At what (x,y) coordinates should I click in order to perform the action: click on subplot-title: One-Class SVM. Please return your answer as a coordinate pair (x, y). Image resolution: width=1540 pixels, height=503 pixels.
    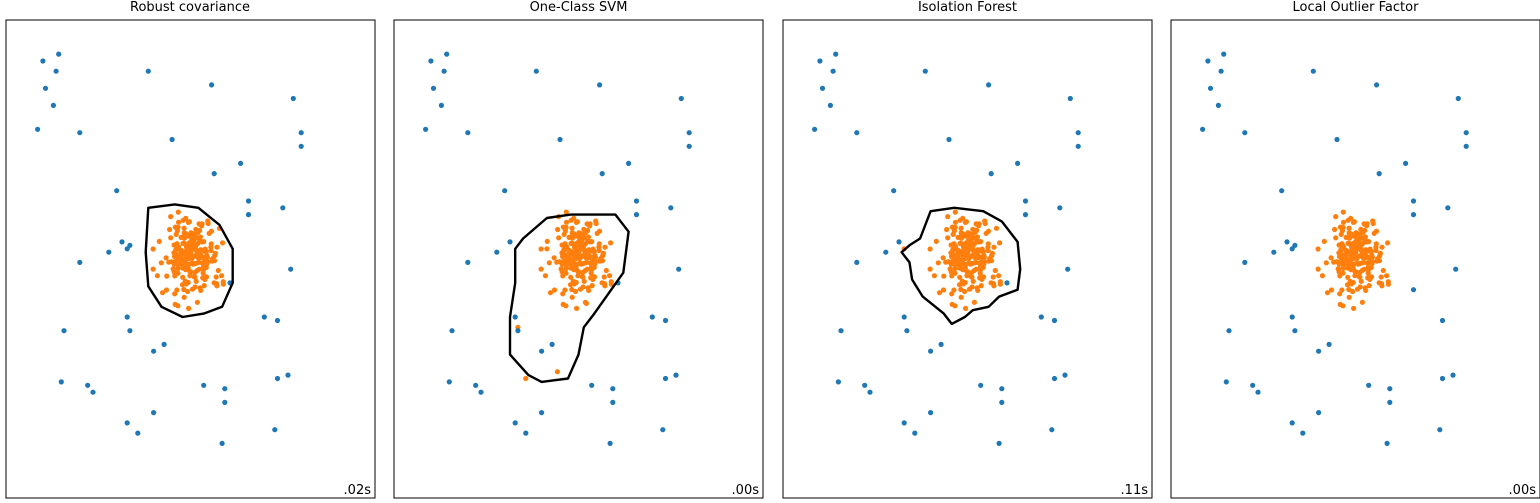
    Looking at the image, I should click on (579, 7).